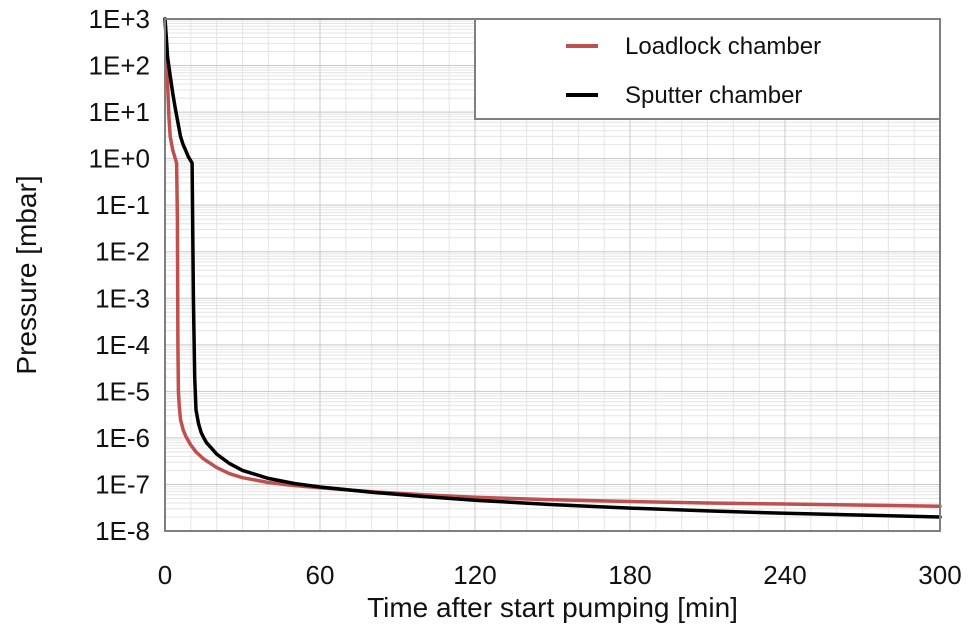  I want to click on y-tick-label: 1E-7, so click(122, 484).